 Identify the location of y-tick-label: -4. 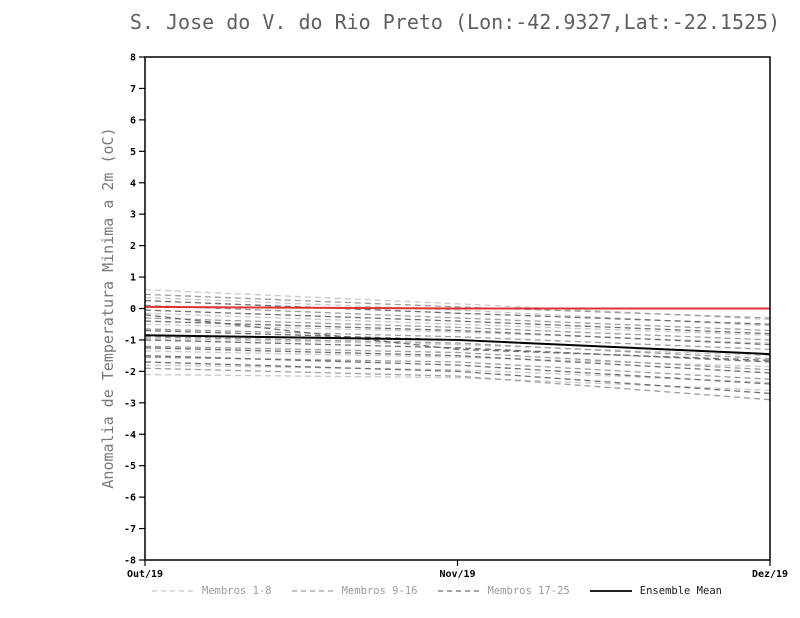
(130, 435).